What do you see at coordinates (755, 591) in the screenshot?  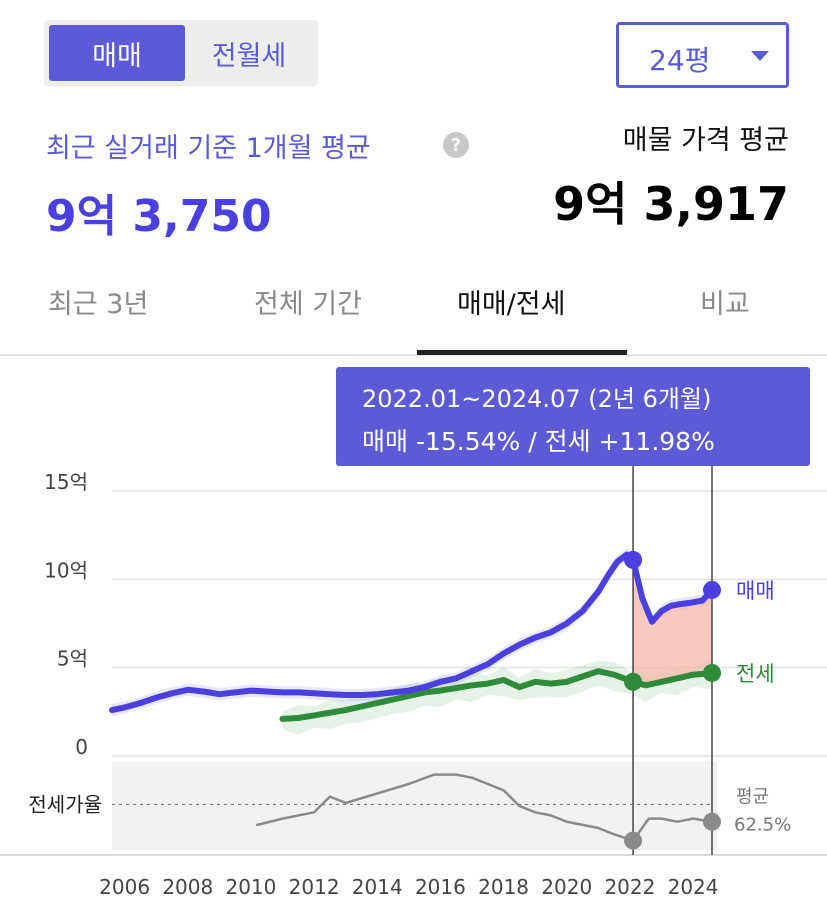 I see `sale-series-label: 매매` at bounding box center [755, 591].